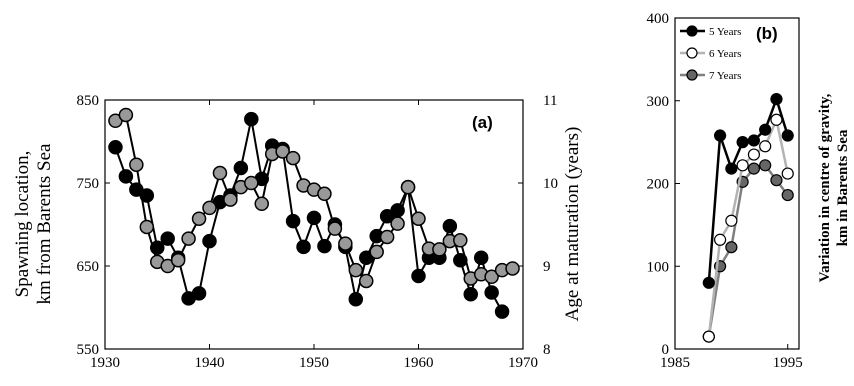 The height and width of the screenshot is (386, 854). What do you see at coordinates (658, 102) in the screenshot?
I see `panel-b-y-tick-label: 300` at bounding box center [658, 102].